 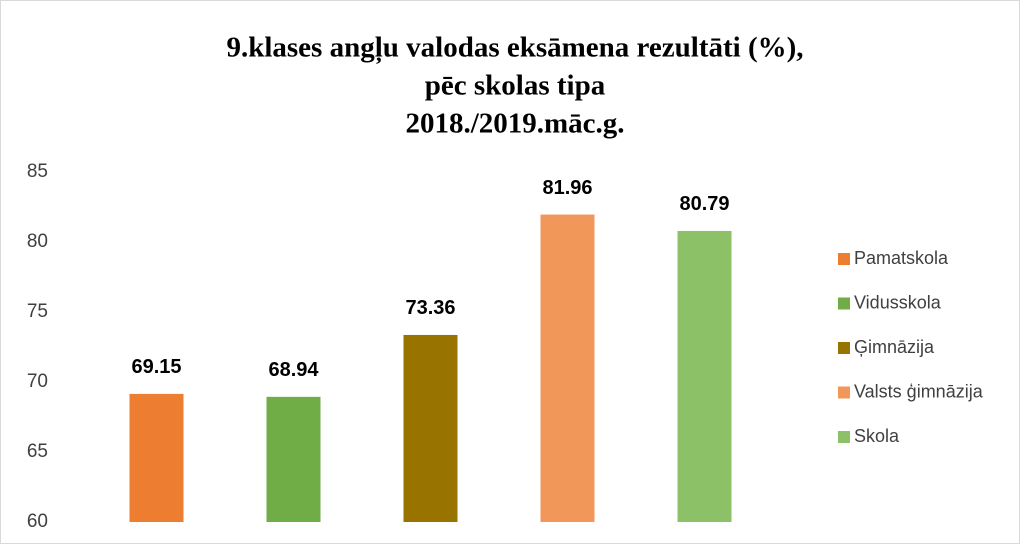 I want to click on y-tick-label: 85, so click(x=37, y=171).